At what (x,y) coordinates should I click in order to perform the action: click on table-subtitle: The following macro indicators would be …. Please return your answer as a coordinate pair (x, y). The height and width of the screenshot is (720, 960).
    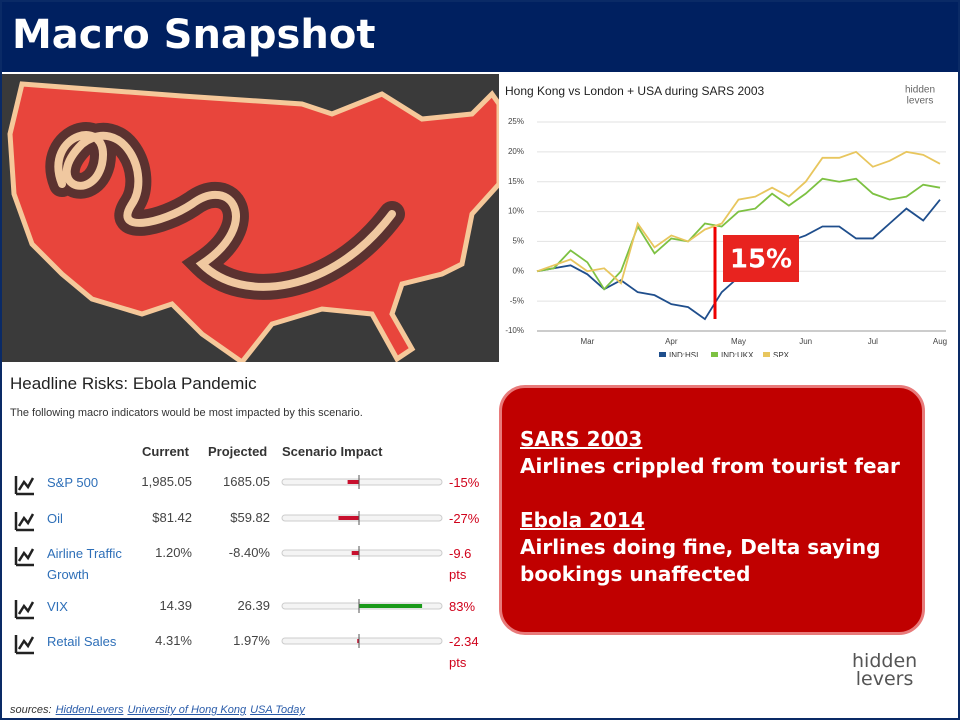
    Looking at the image, I should click on (186, 413).